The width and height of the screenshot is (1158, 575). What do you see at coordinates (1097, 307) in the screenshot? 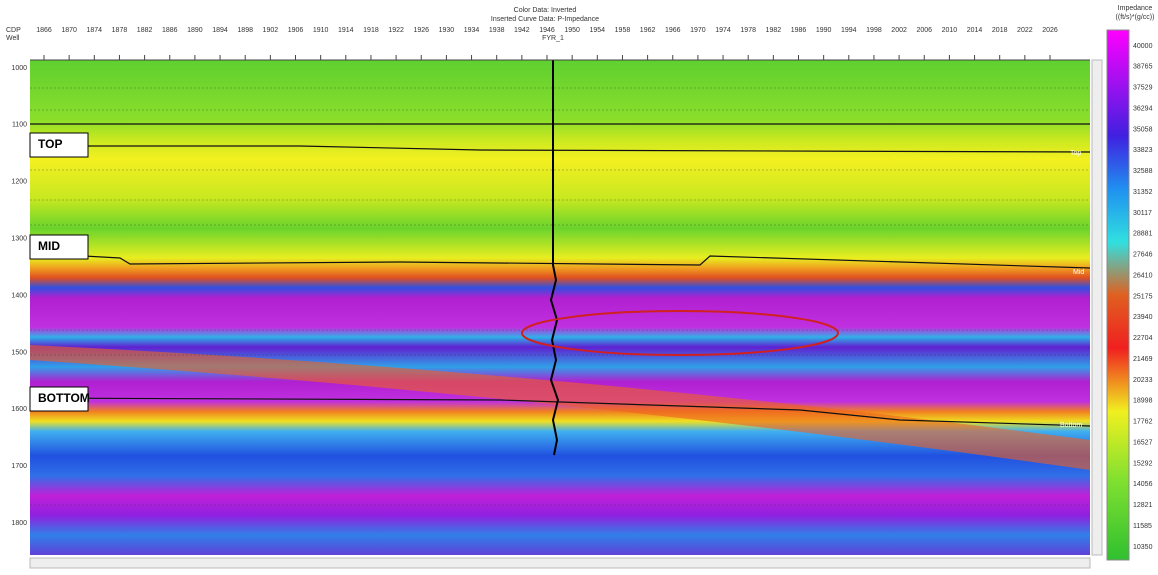
I see `v-scrollbar` at bounding box center [1097, 307].